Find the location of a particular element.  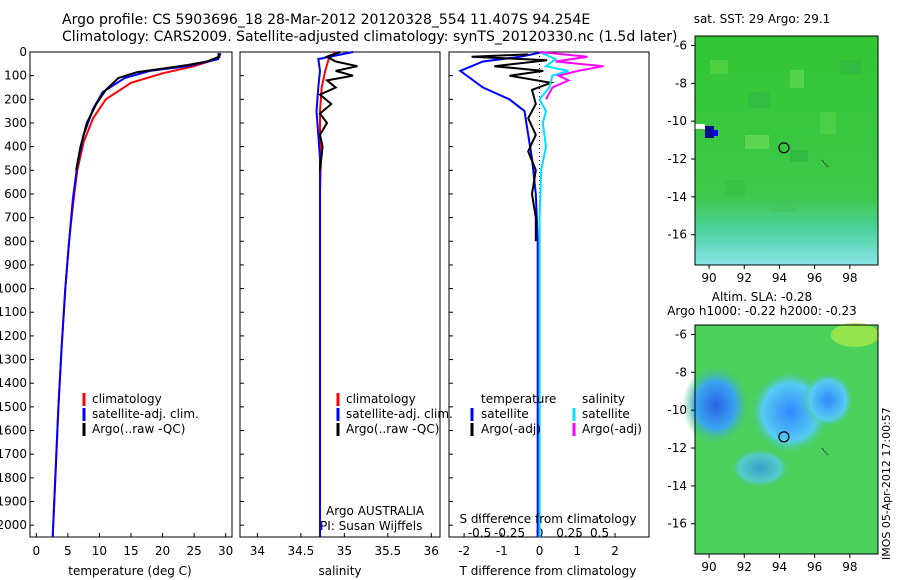

argo-program-label: Argo AUSTRALIA is located at coordinates (375, 511).